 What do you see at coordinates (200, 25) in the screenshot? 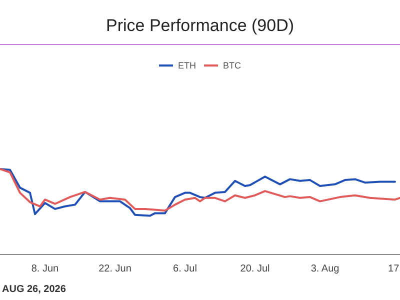
I see `chart-title: Price Performance (90D)` at bounding box center [200, 25].